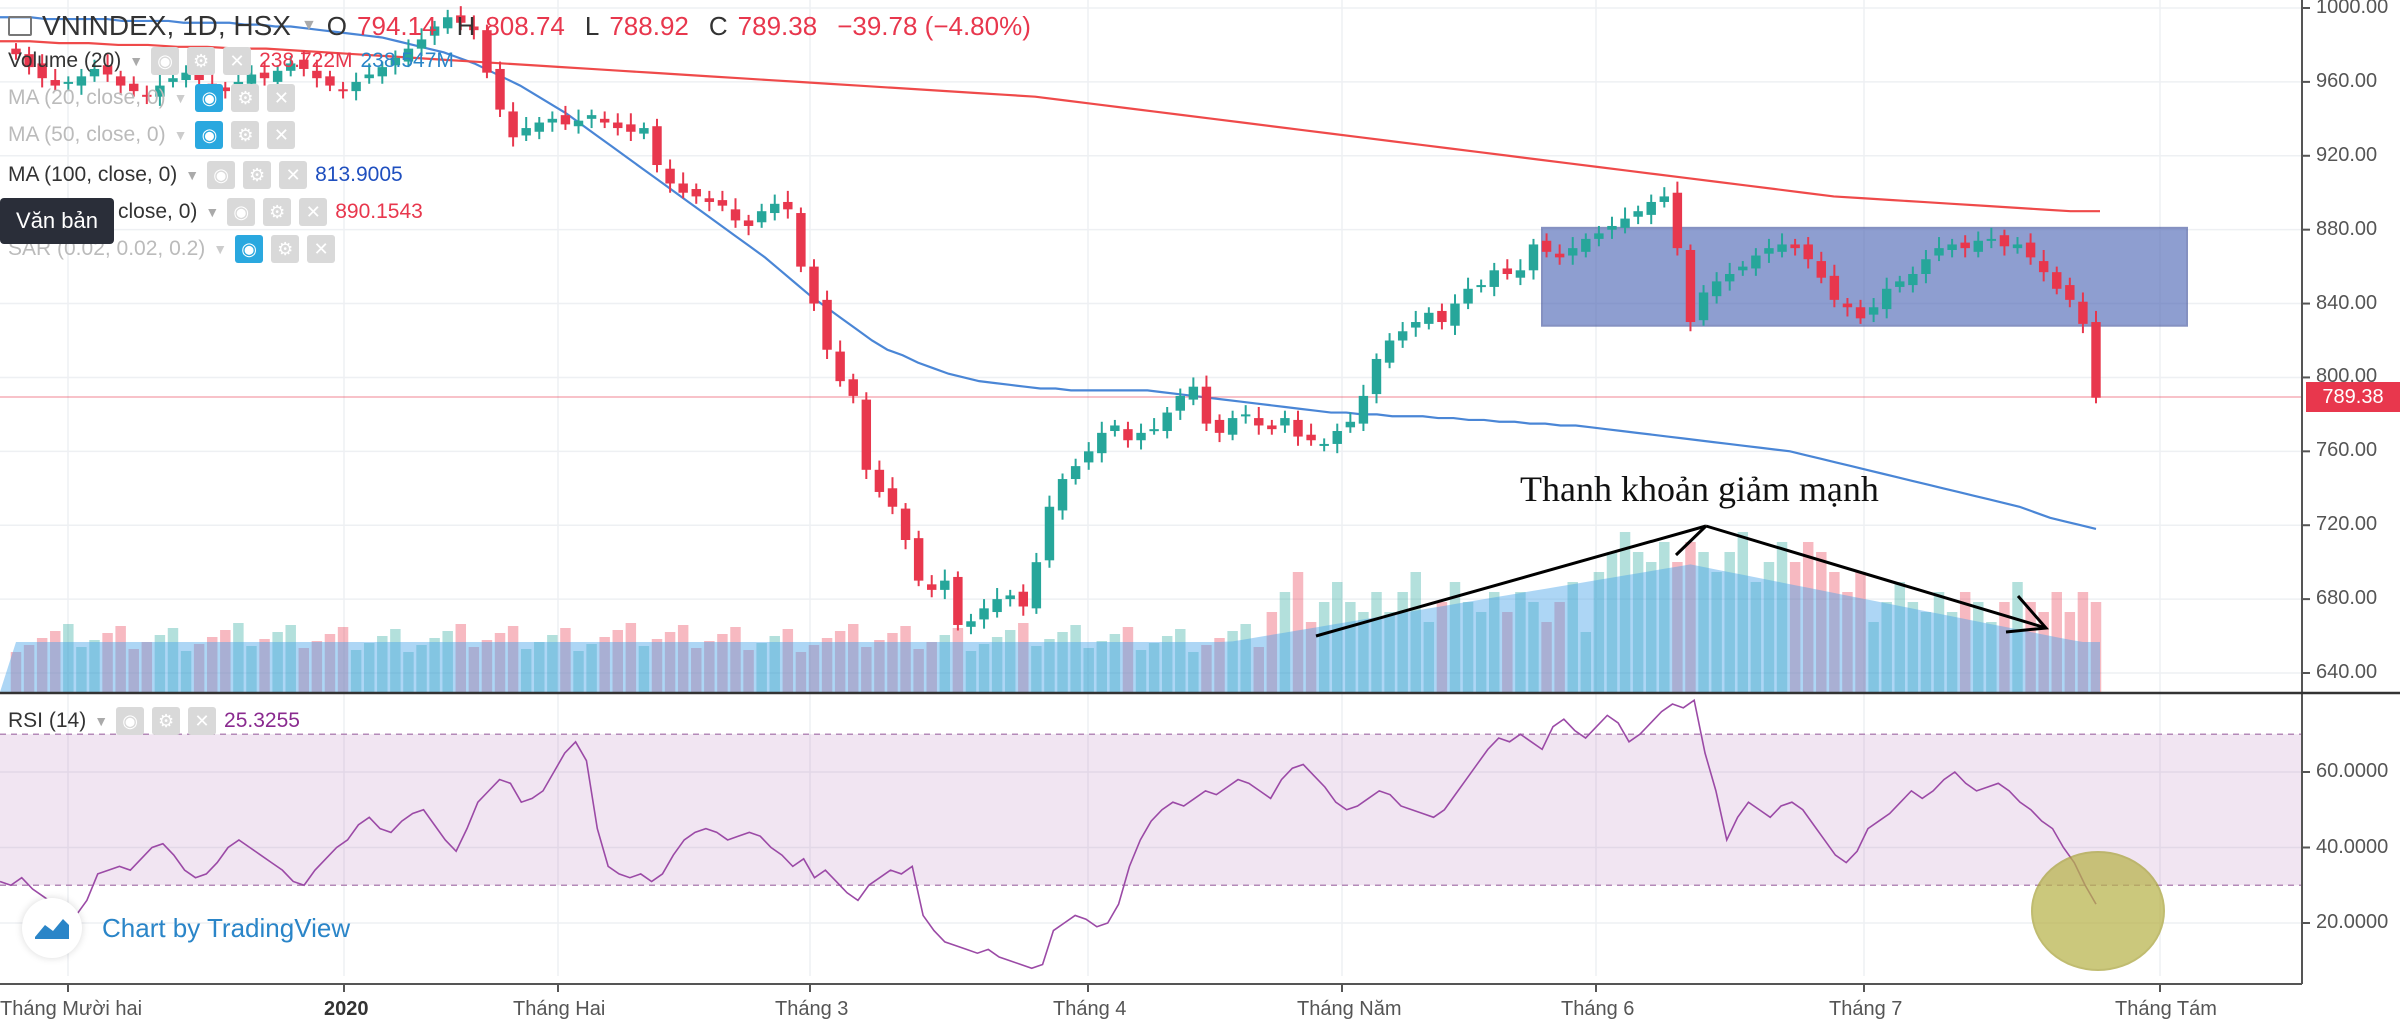 This screenshot has height=1034, width=2400. I want to click on annotation-text: Thanh khoản giảm mạnh, so click(1699, 489).